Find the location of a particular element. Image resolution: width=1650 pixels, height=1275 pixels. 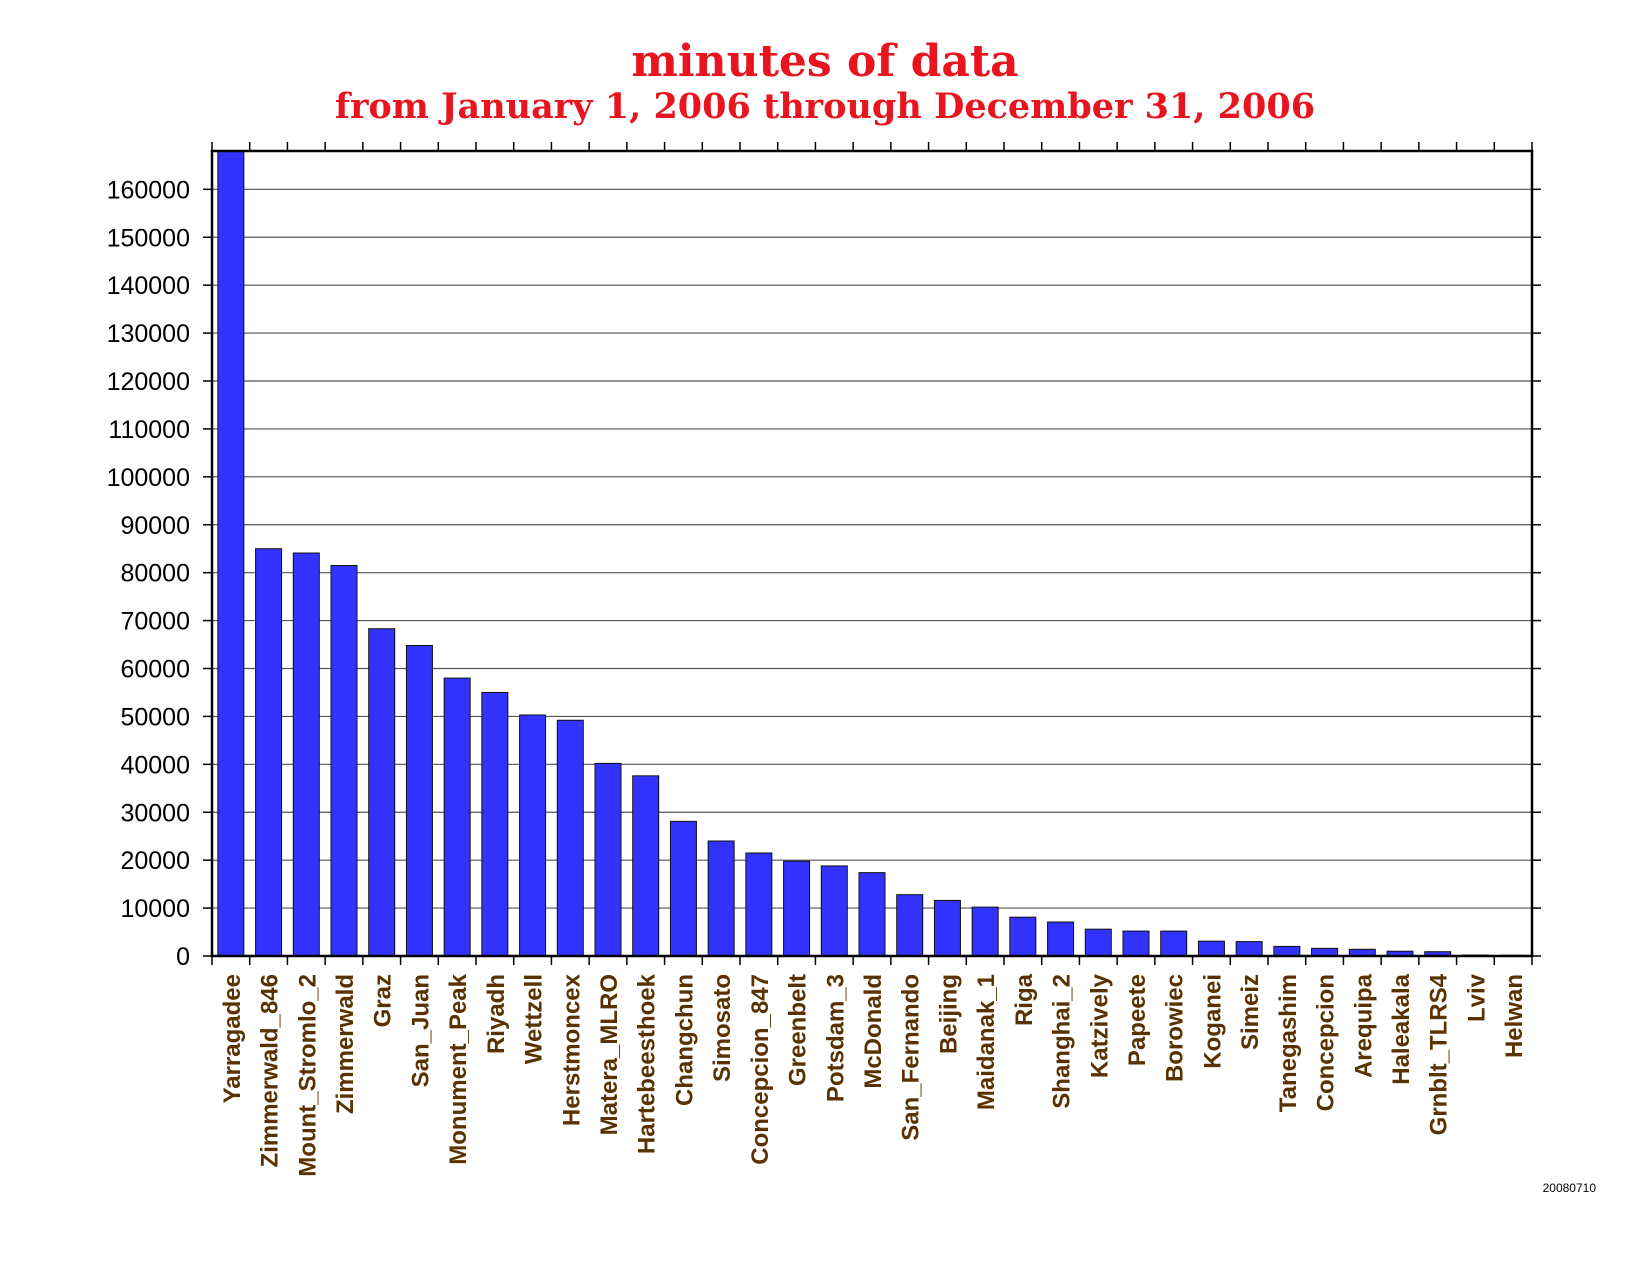

y-tick-label: 150000 is located at coordinates (148, 238).